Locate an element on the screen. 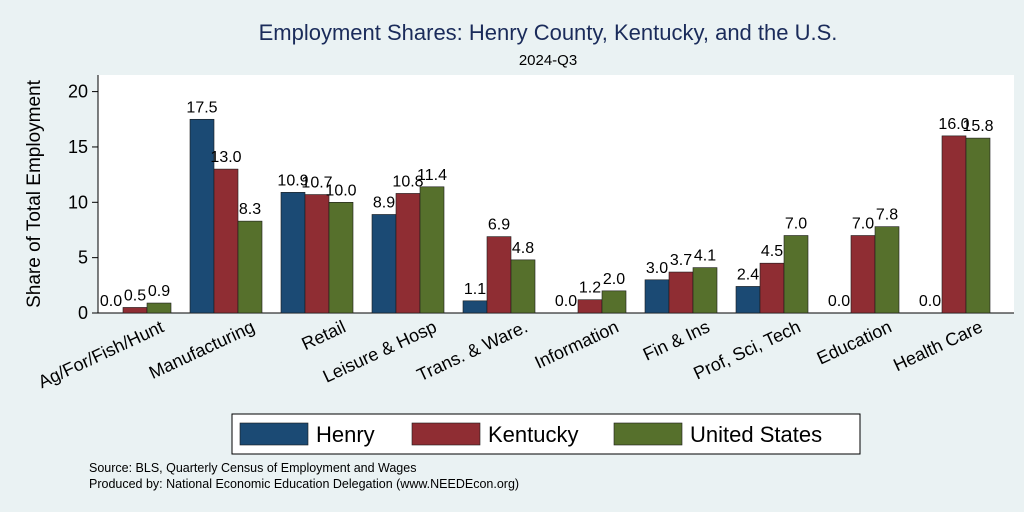  data-label: 4.8 is located at coordinates (523, 248).